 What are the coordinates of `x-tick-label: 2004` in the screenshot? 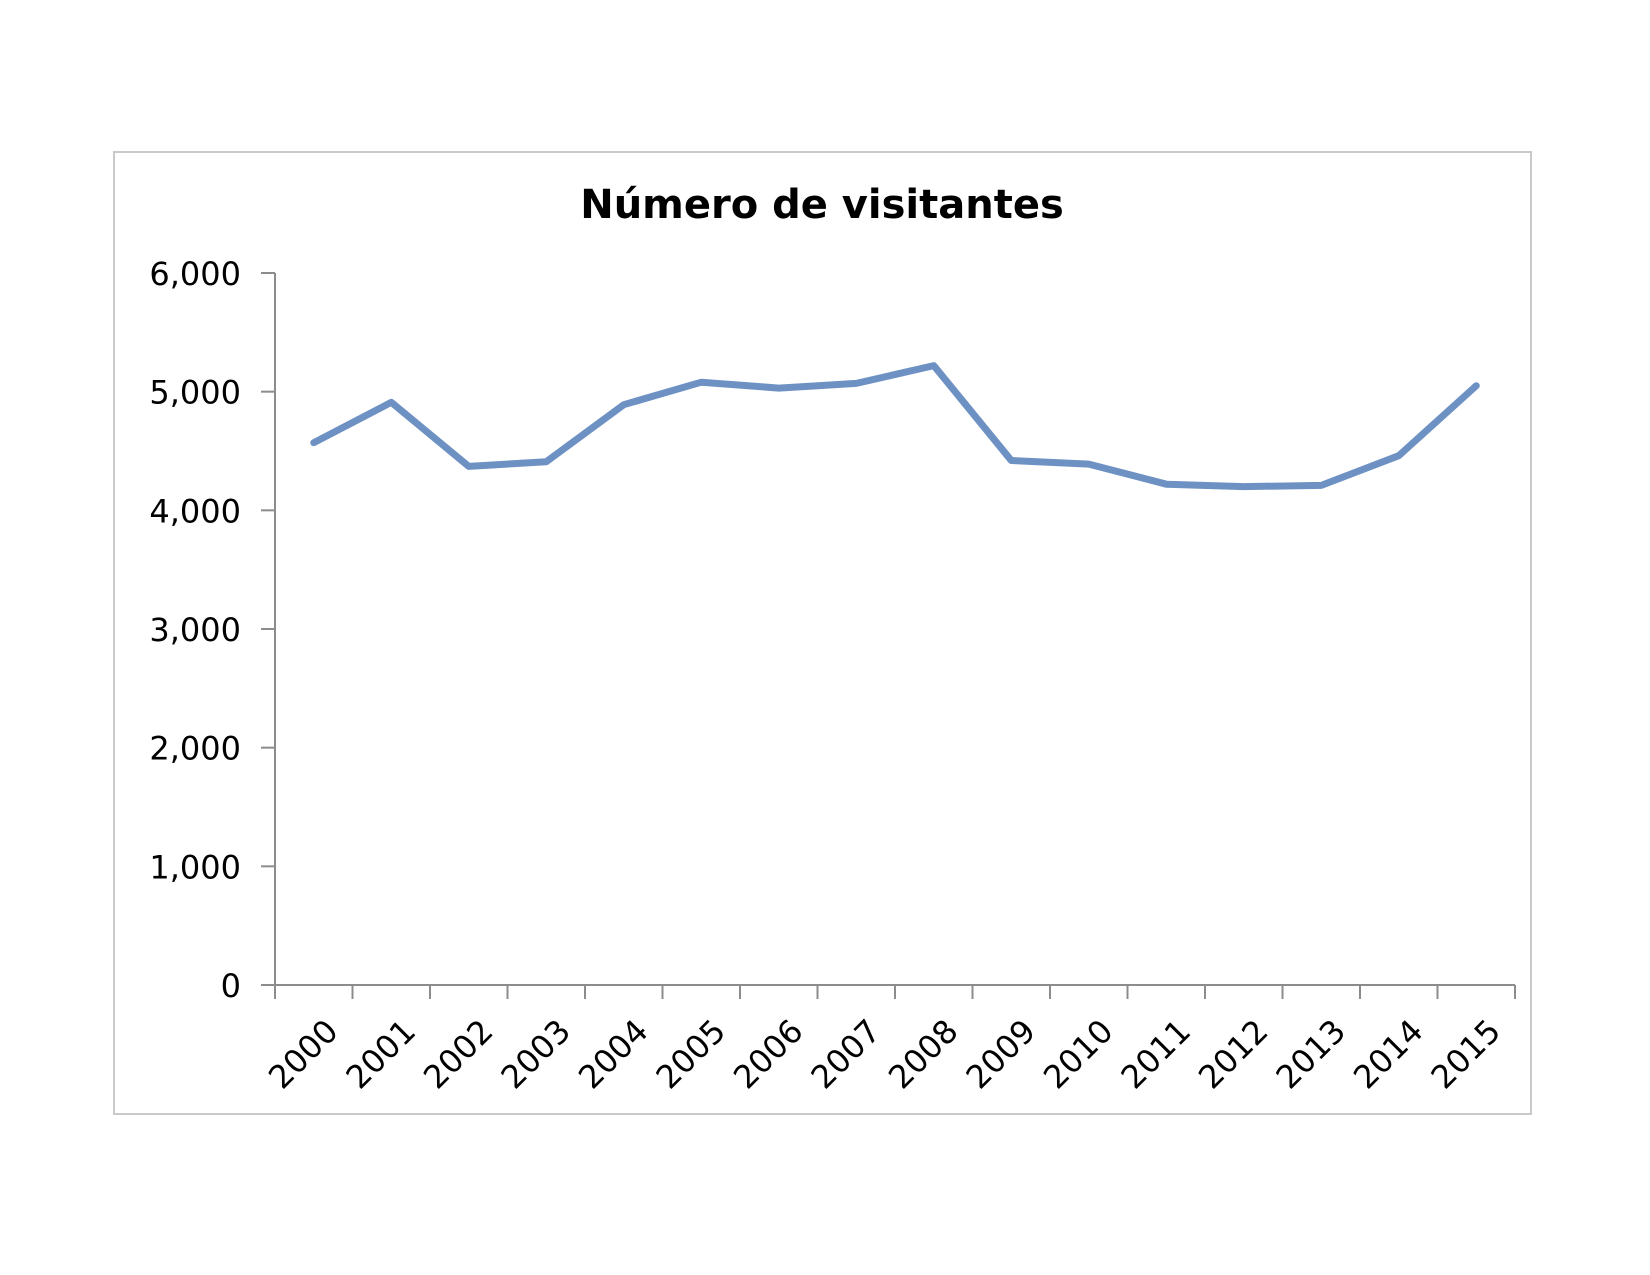 It's located at (613, 1054).